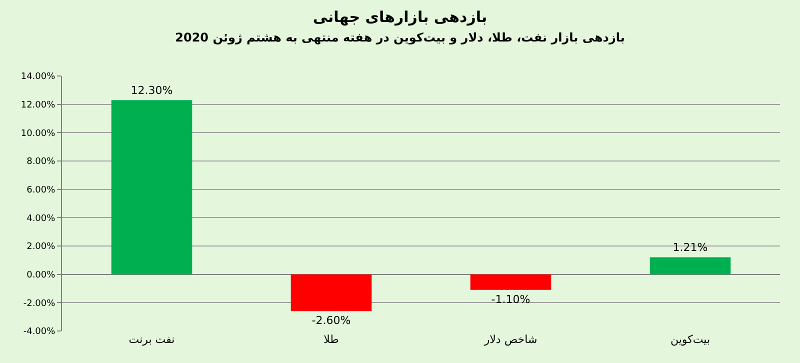  What do you see at coordinates (400, 37) in the screenshot?
I see `chart-subtitle: بازدهی بازار نفت، طلا، دلار و بیت‌کوین در هفته منتهی به هشتم ژوئن 2020` at bounding box center [400, 37].